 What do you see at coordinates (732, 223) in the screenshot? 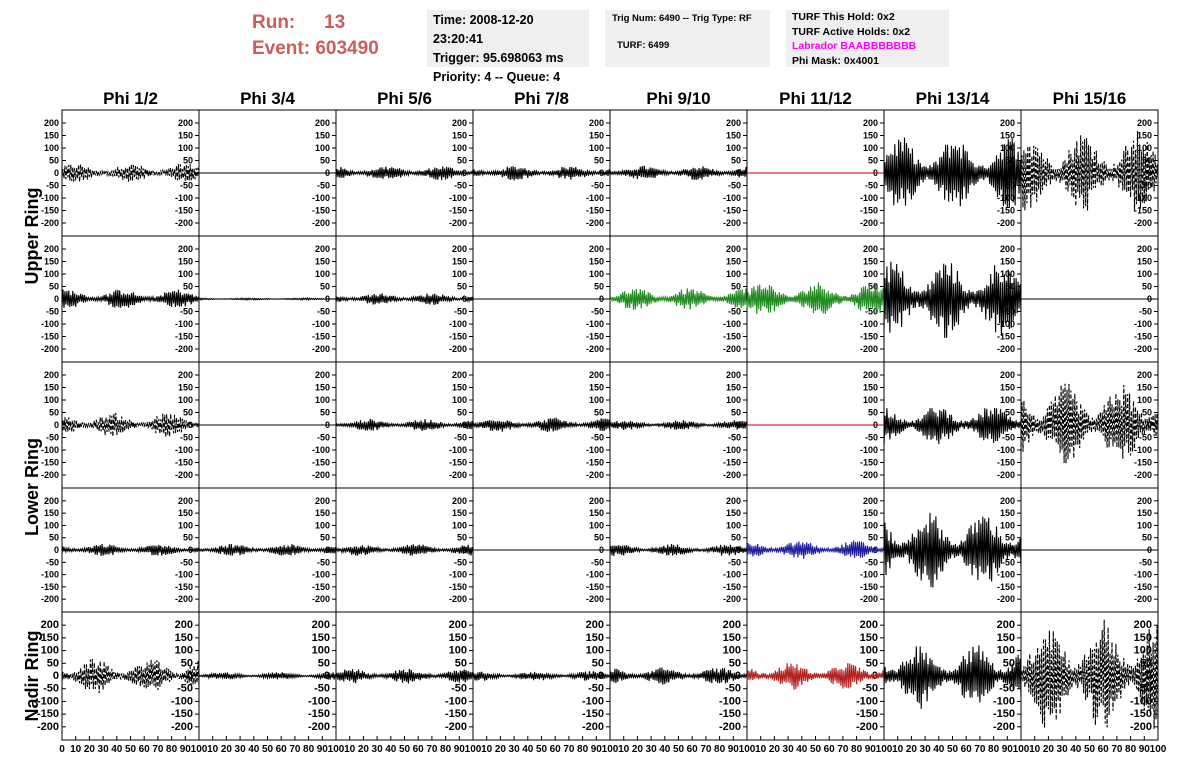
I see `cell-r1-c5-ytick-label: -200` at bounding box center [732, 223].